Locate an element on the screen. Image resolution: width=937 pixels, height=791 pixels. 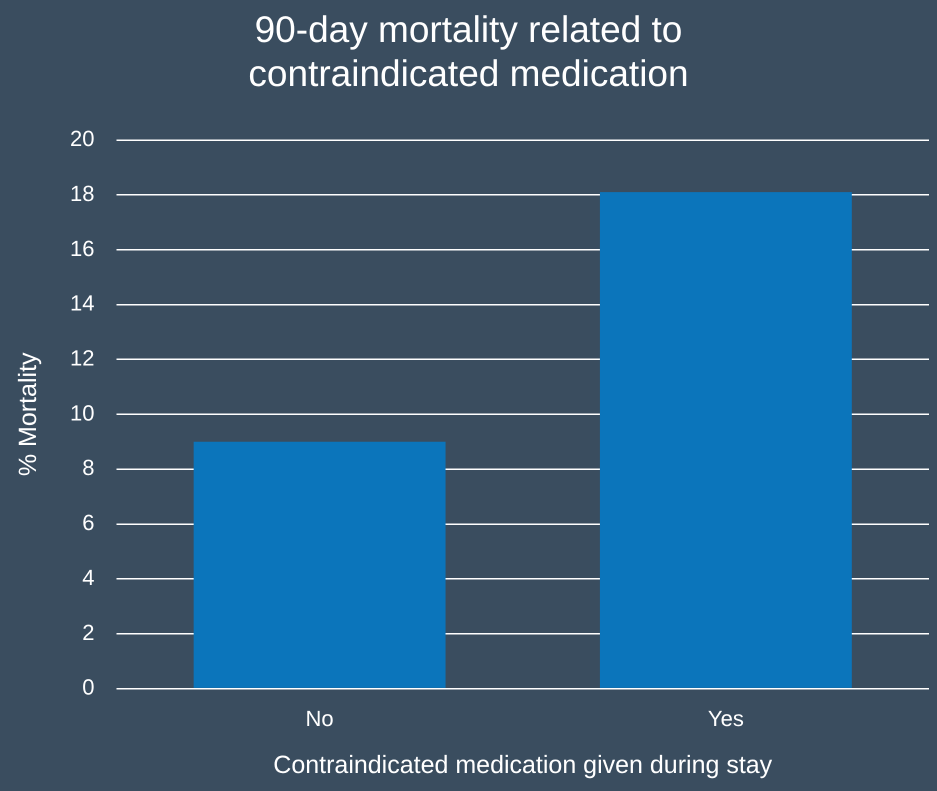
y-tick-label: 8 is located at coordinates (88, 467).